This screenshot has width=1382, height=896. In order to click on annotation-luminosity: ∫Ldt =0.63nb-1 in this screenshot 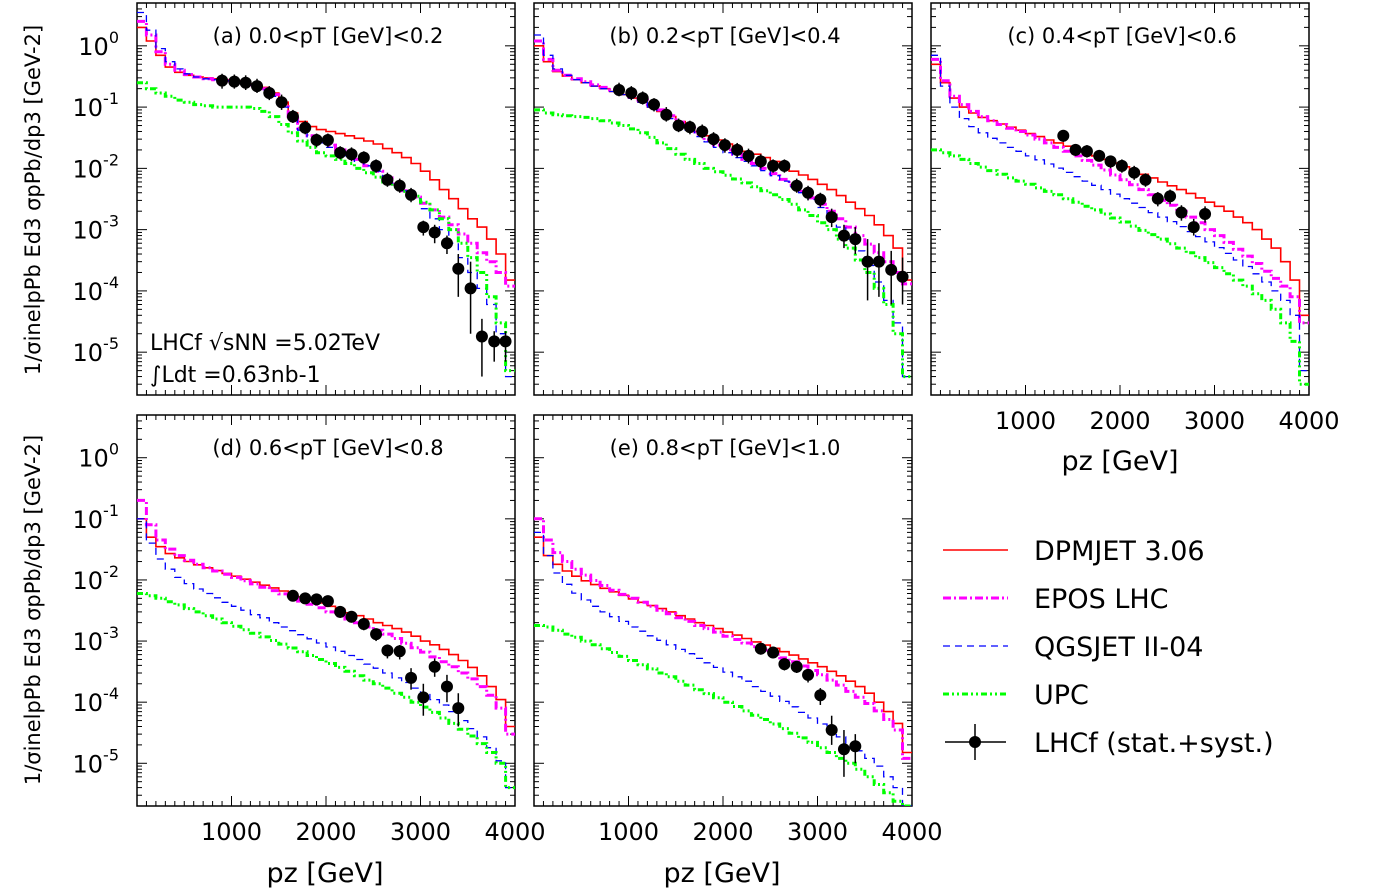, I will do `click(235, 375)`.